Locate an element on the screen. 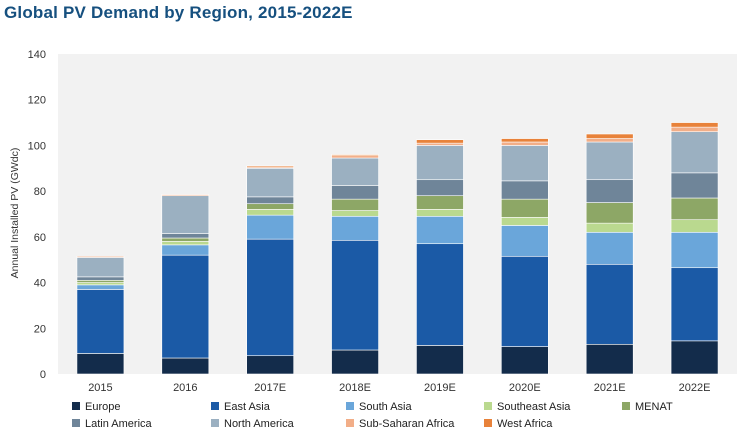 This screenshot has height=442, width=753. legend-item-menat: MENAT is located at coordinates (647, 407).